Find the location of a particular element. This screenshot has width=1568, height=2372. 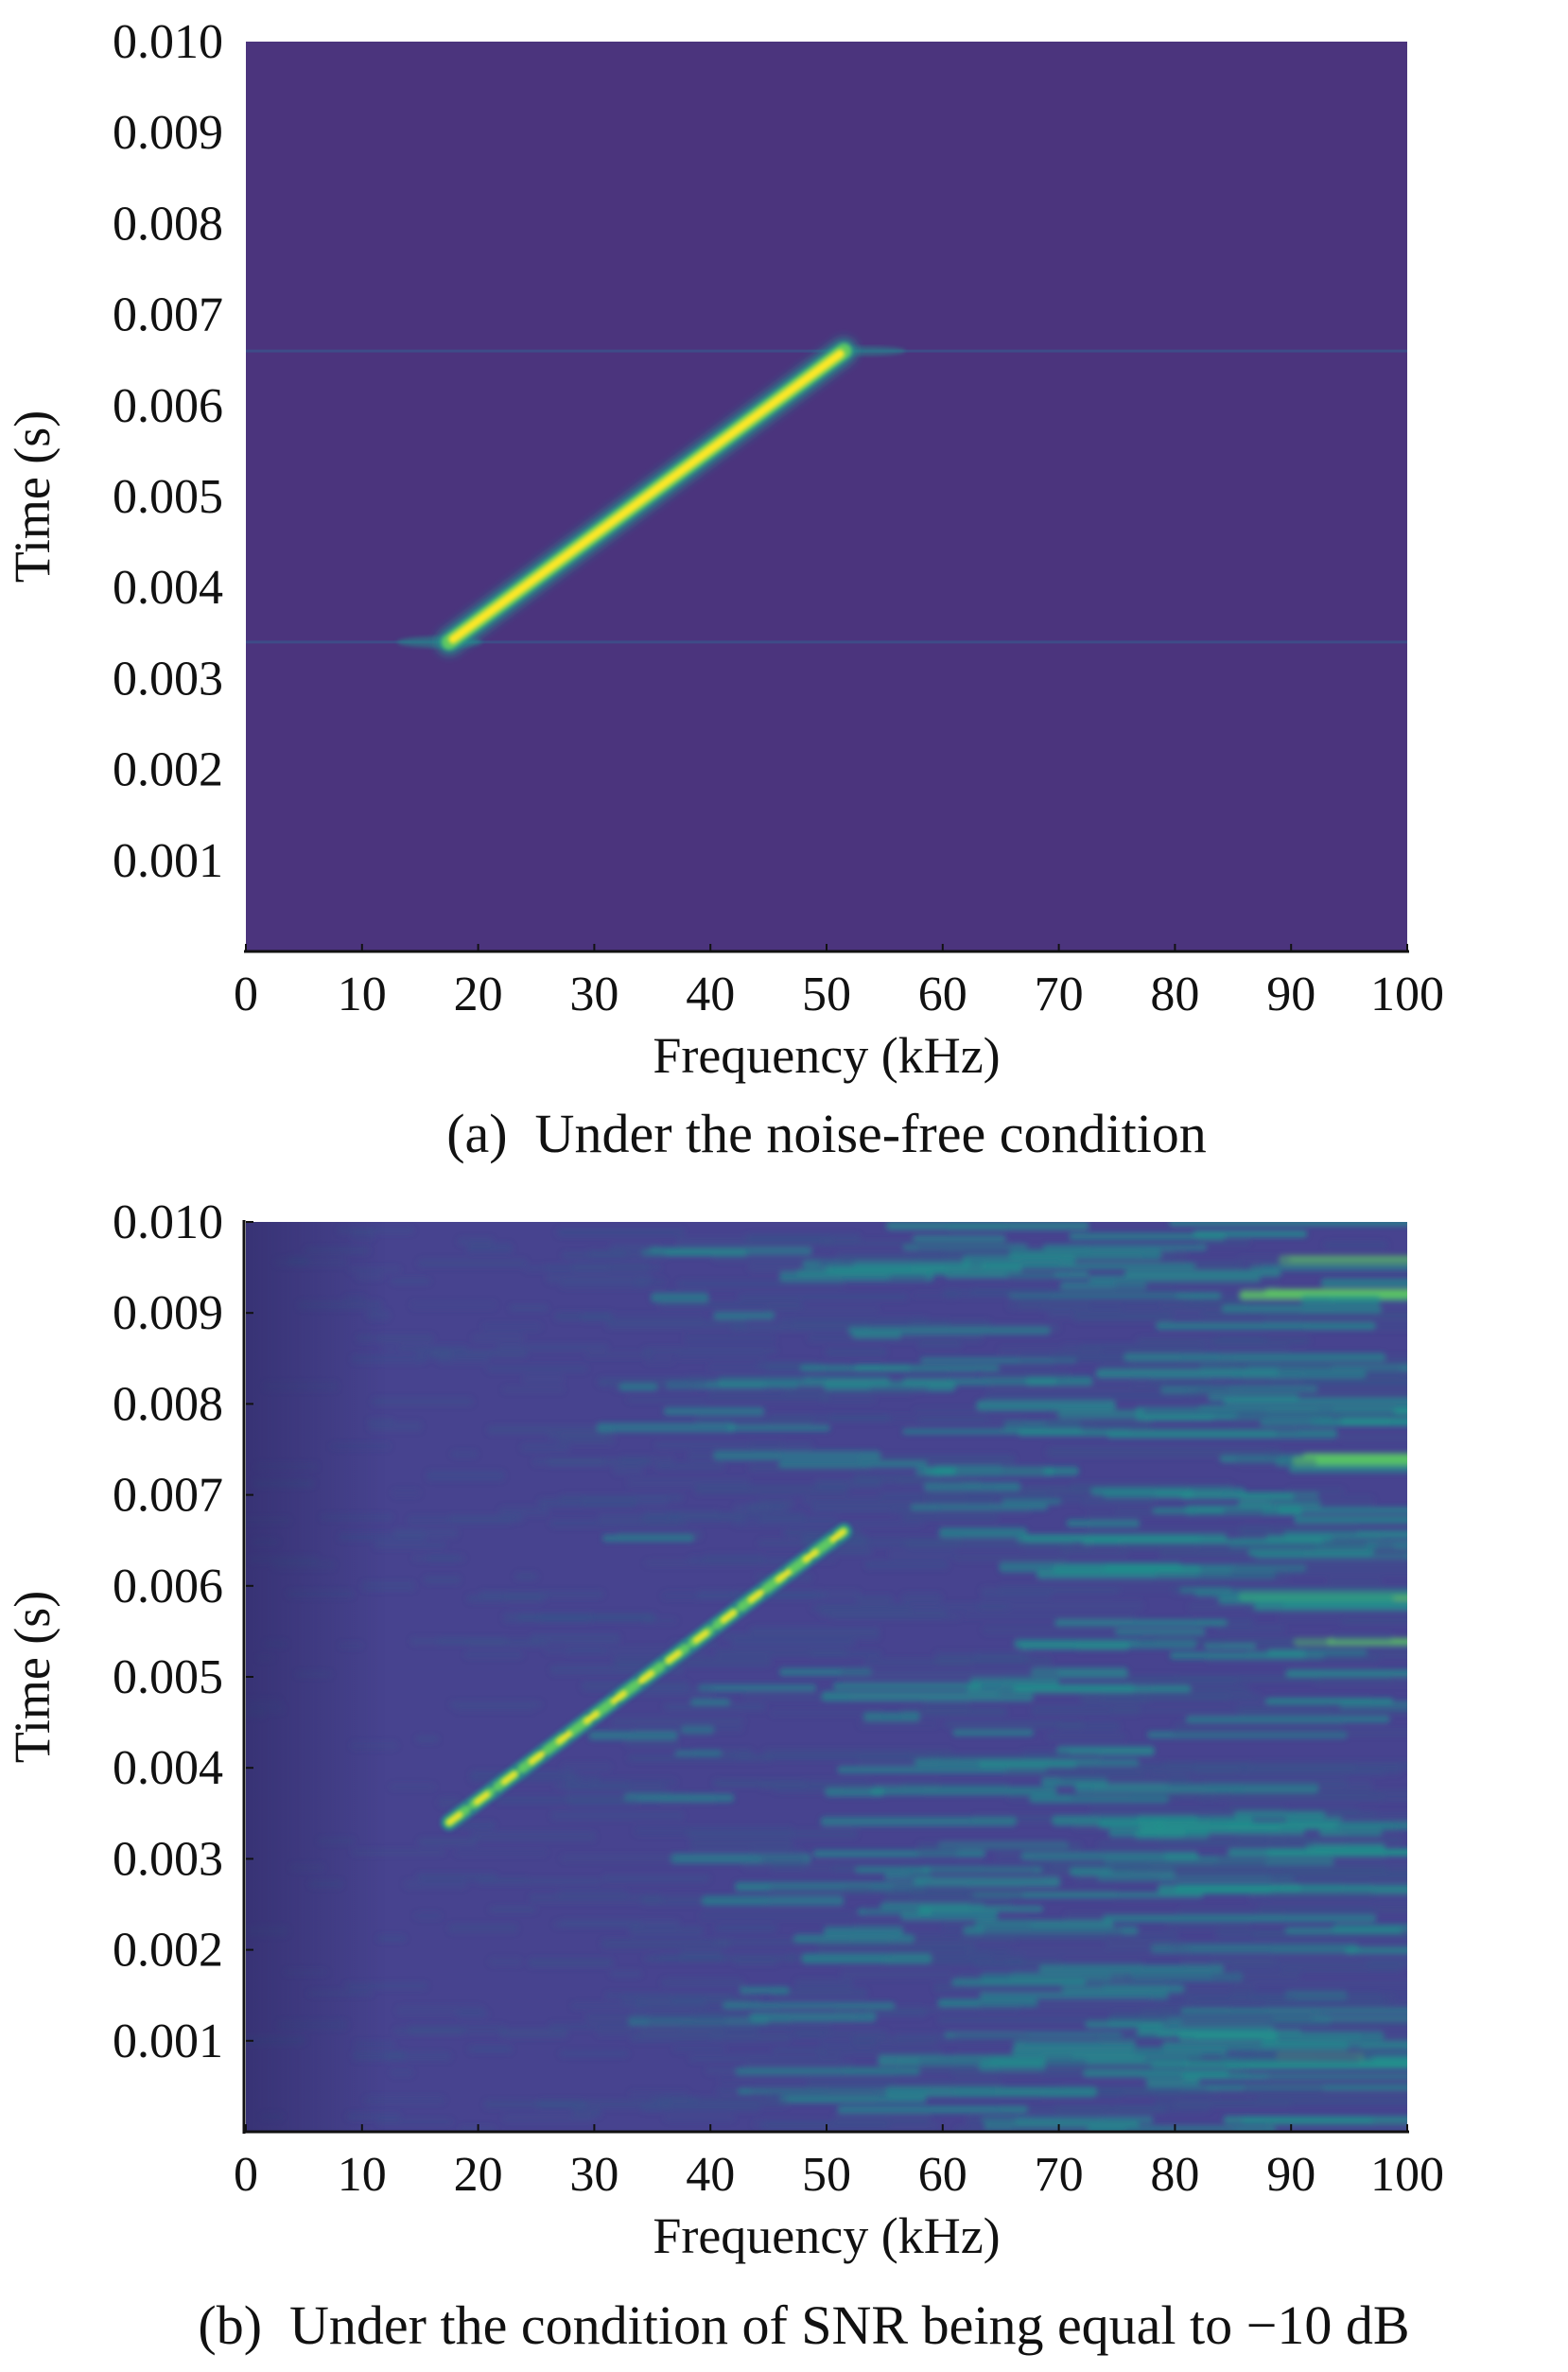

x-tick-label: 60 is located at coordinates (942, 995).